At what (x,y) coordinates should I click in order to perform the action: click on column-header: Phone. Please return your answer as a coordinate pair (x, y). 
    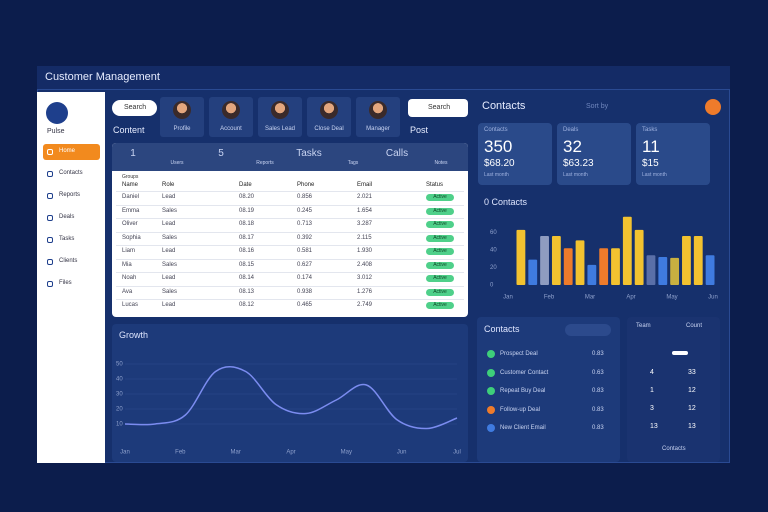
    Looking at the image, I should click on (306, 185).